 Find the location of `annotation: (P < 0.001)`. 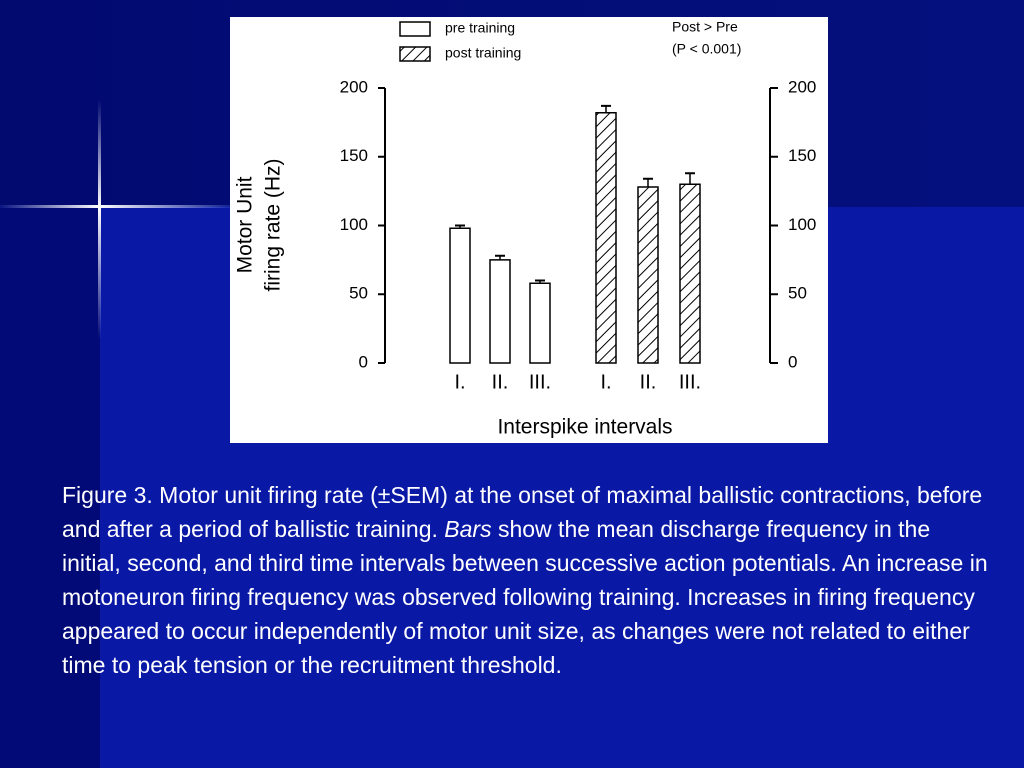

annotation: (P < 0.001) is located at coordinates (706, 49).